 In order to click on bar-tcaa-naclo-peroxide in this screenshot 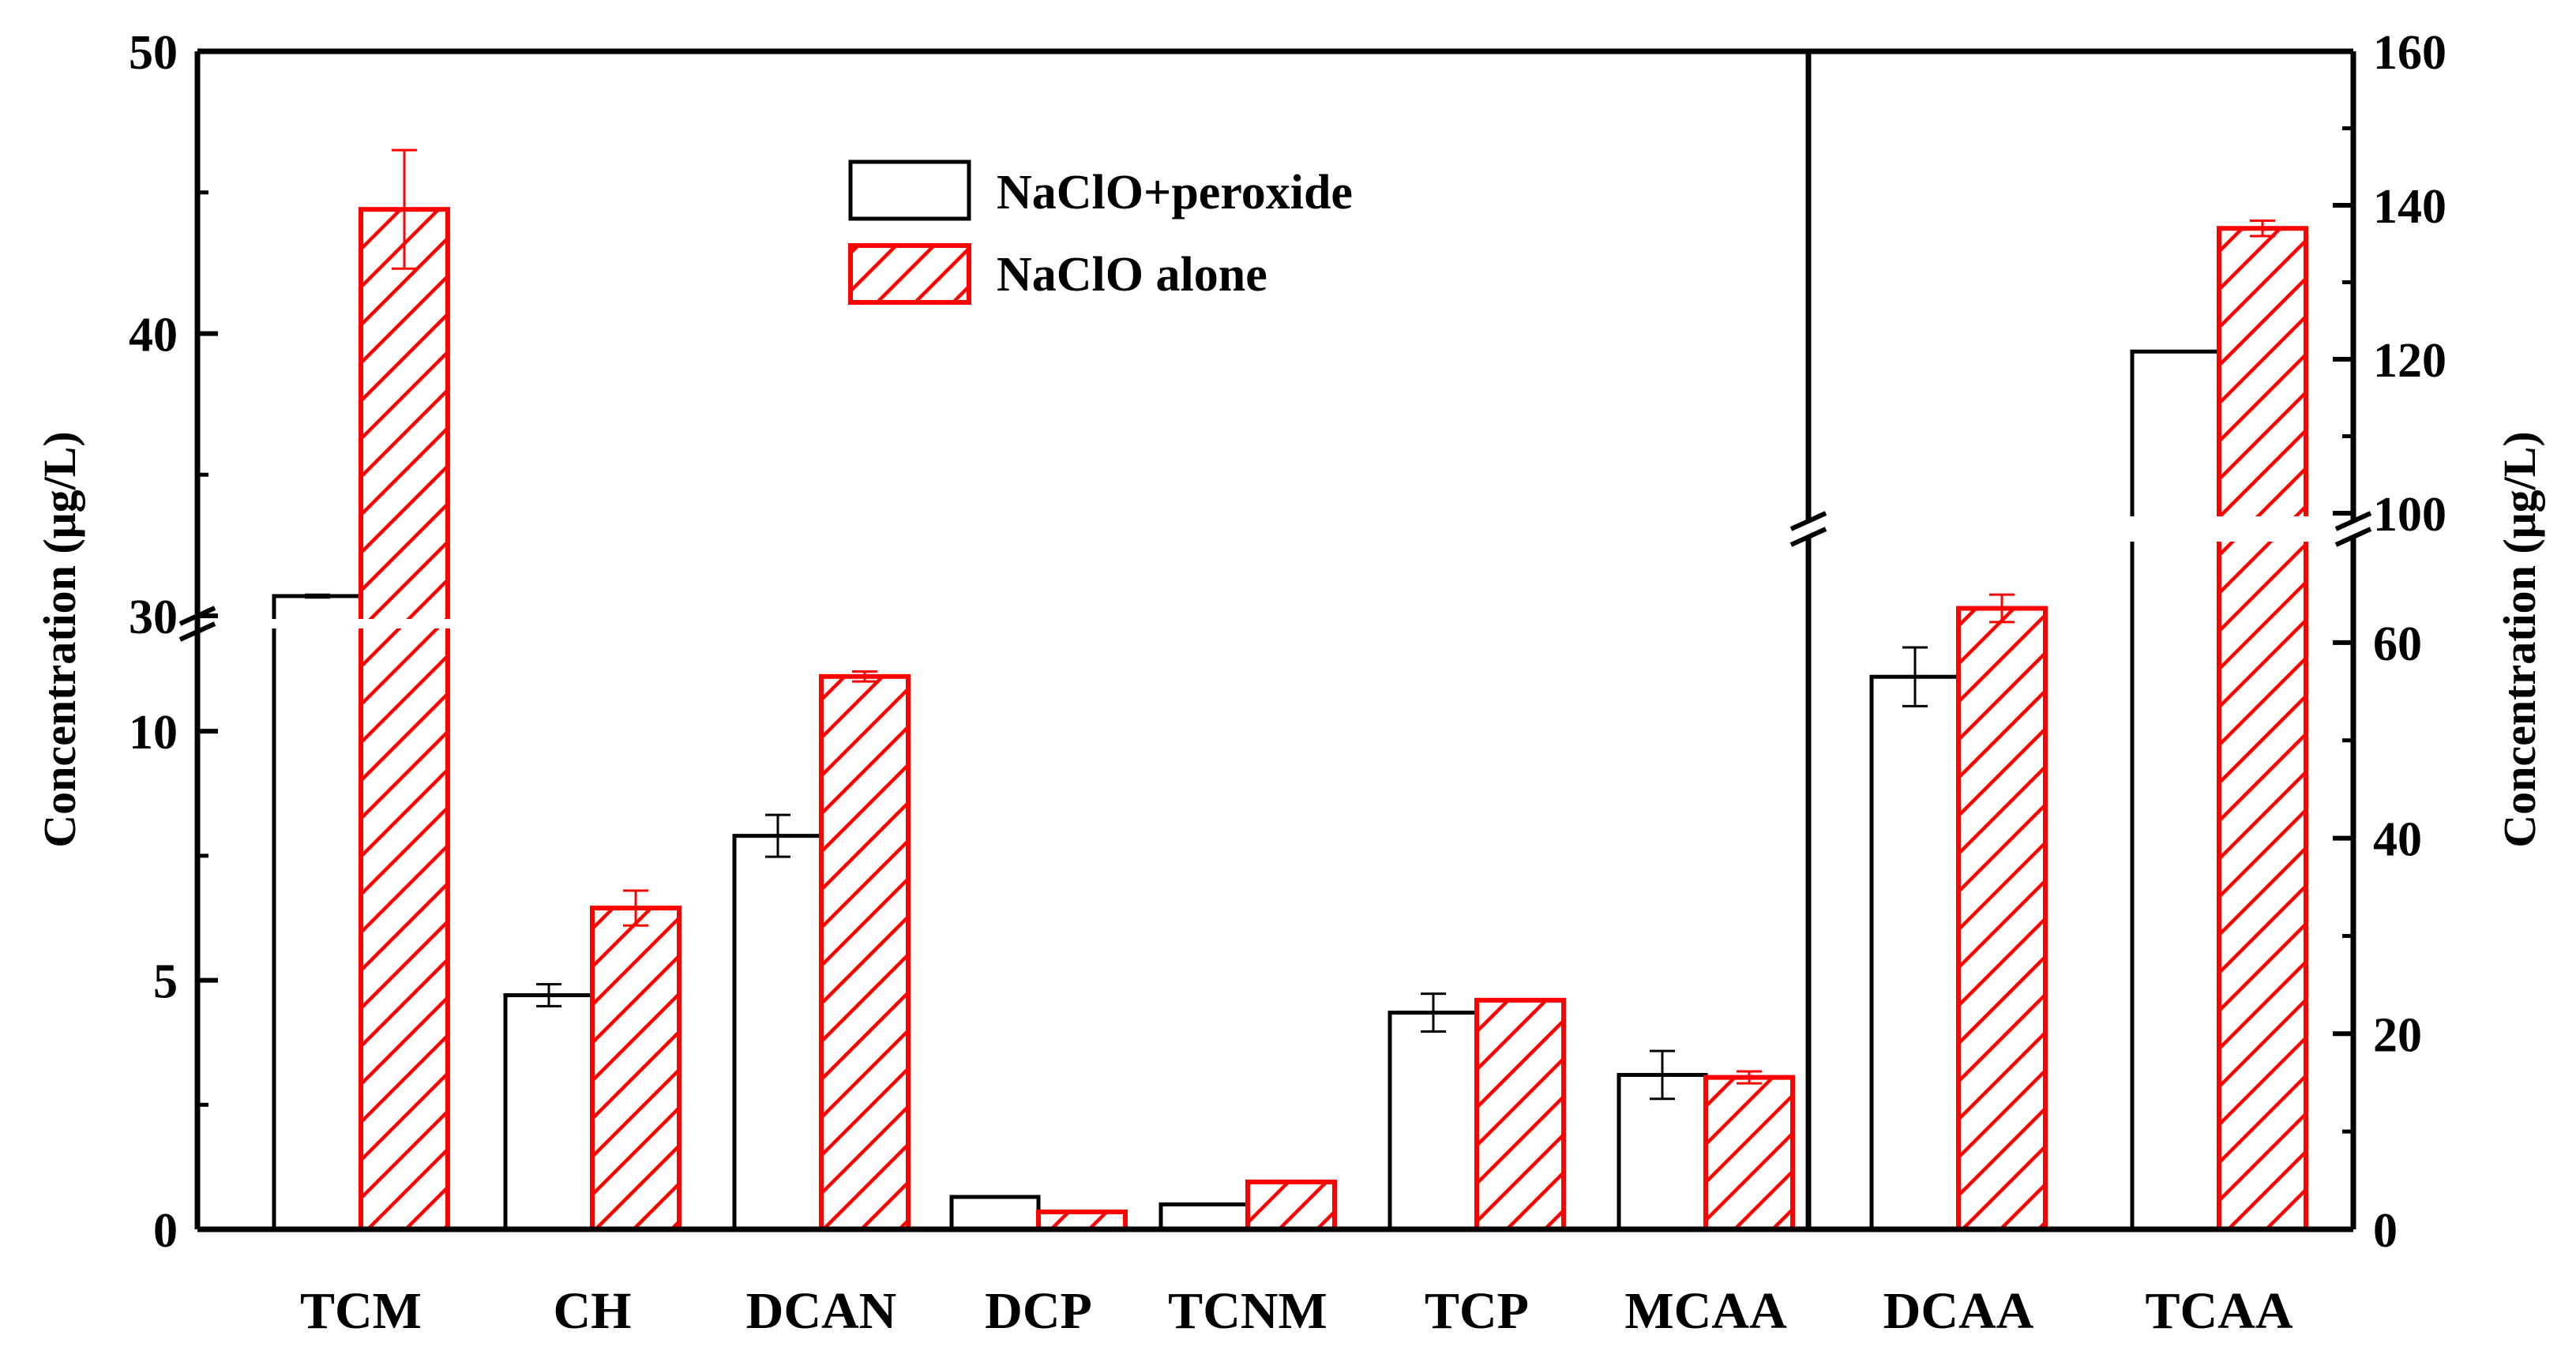, I will do `click(2175, 790)`.